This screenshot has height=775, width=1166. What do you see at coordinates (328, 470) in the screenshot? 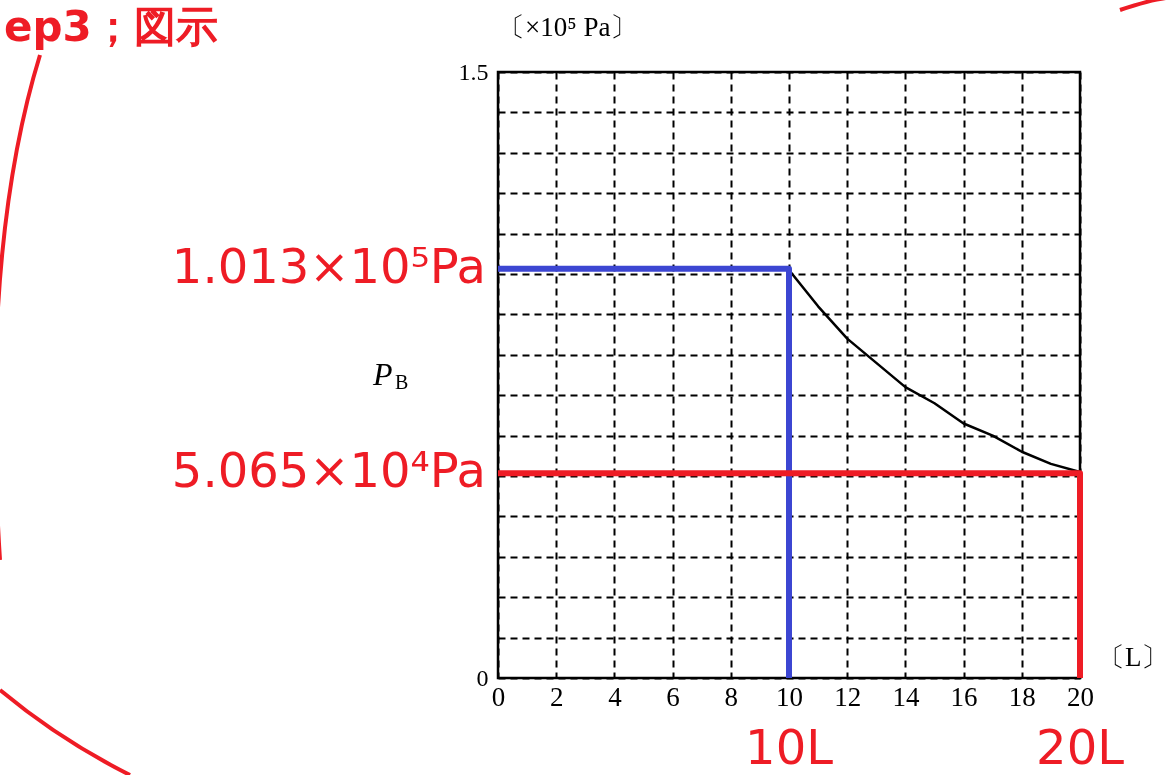
I see `annotation: 5.065×10⁴Pa` at bounding box center [328, 470].